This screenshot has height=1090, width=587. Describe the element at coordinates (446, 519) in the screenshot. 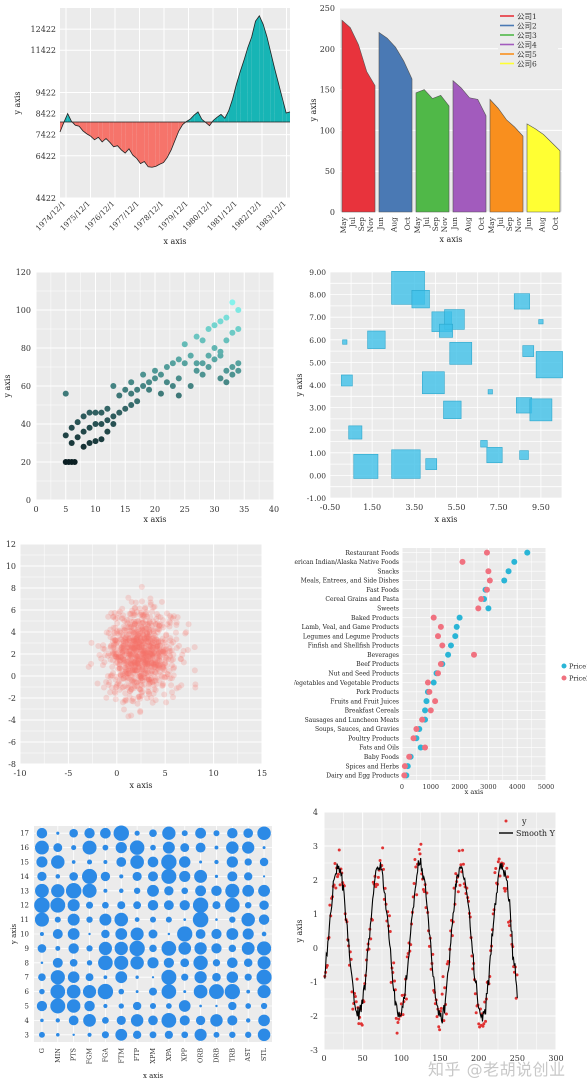

I see `x-axis-label: x axis` at that location.